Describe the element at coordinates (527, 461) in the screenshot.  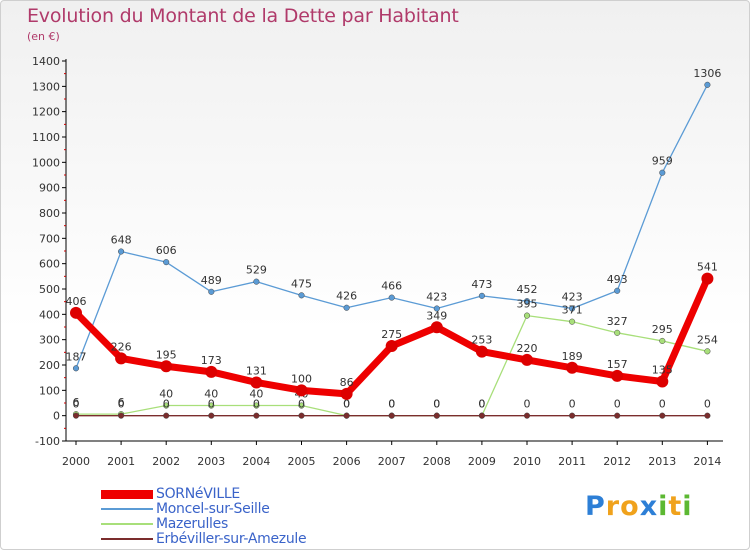
I see `x-tick-label: 2010` at that location.